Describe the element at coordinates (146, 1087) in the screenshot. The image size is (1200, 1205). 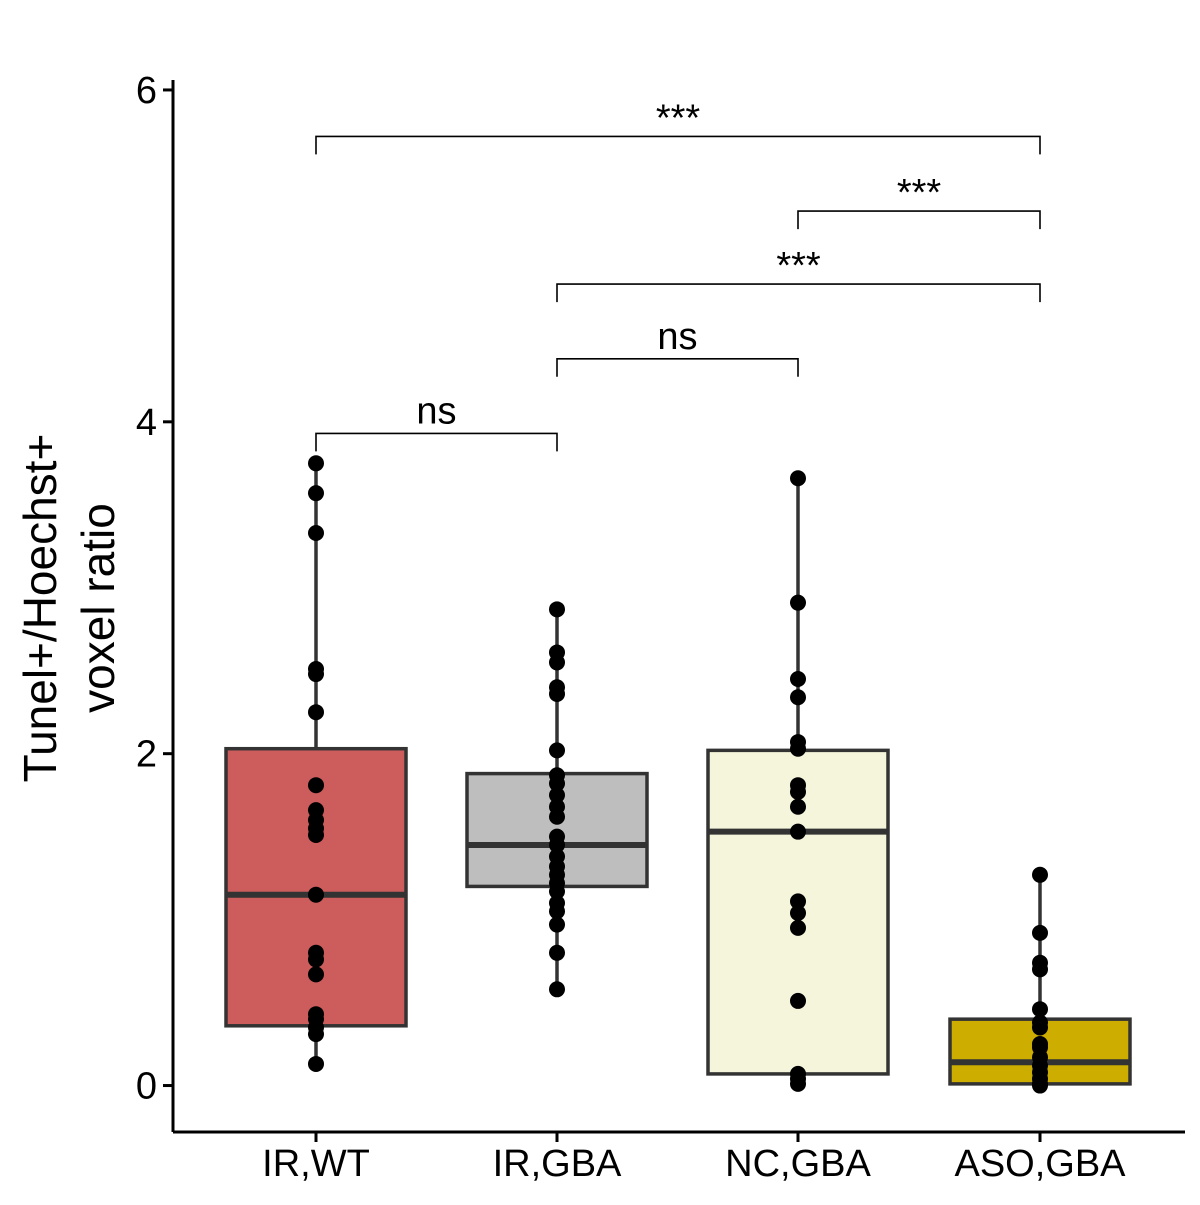
I see `y-tick-label: 0` at that location.